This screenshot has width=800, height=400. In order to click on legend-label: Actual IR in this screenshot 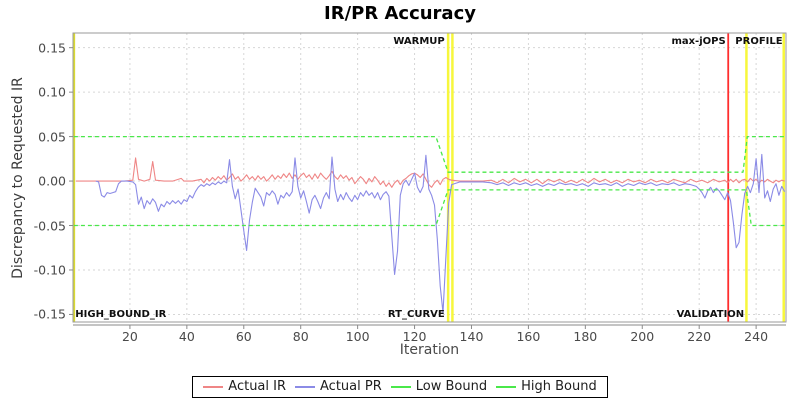, I will do `click(257, 386)`.